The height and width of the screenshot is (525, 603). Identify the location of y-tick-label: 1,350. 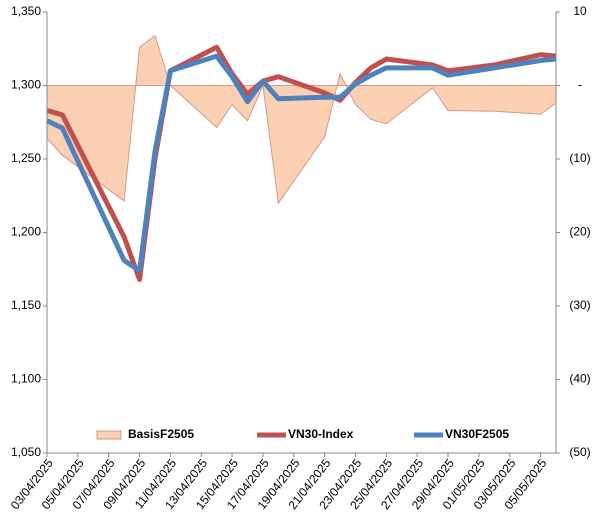
(26, 11).